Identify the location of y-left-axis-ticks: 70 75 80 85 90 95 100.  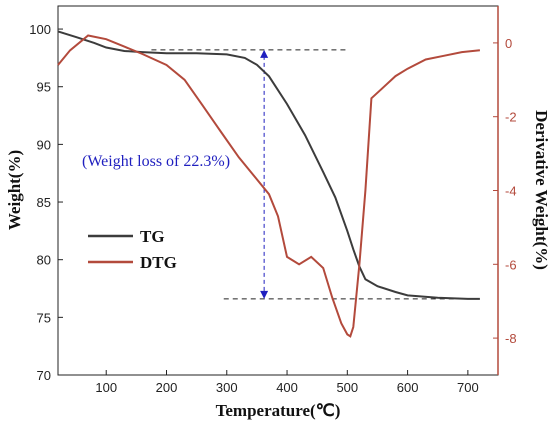
(46, 202).